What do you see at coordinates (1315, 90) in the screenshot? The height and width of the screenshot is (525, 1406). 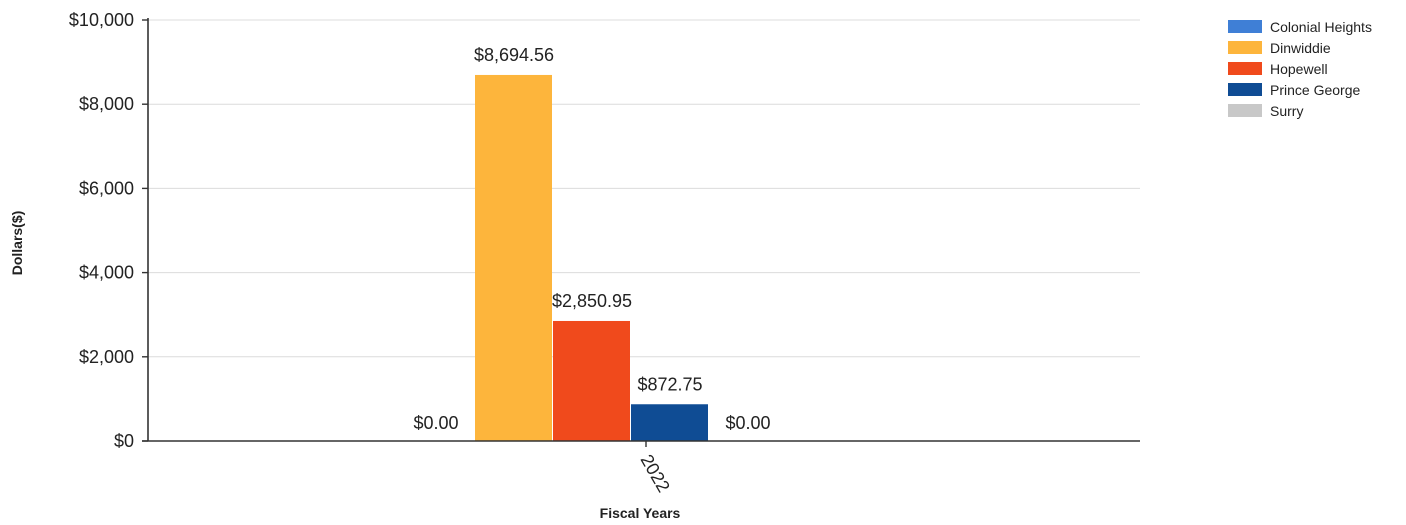 I see `legend-label: Prince George` at bounding box center [1315, 90].